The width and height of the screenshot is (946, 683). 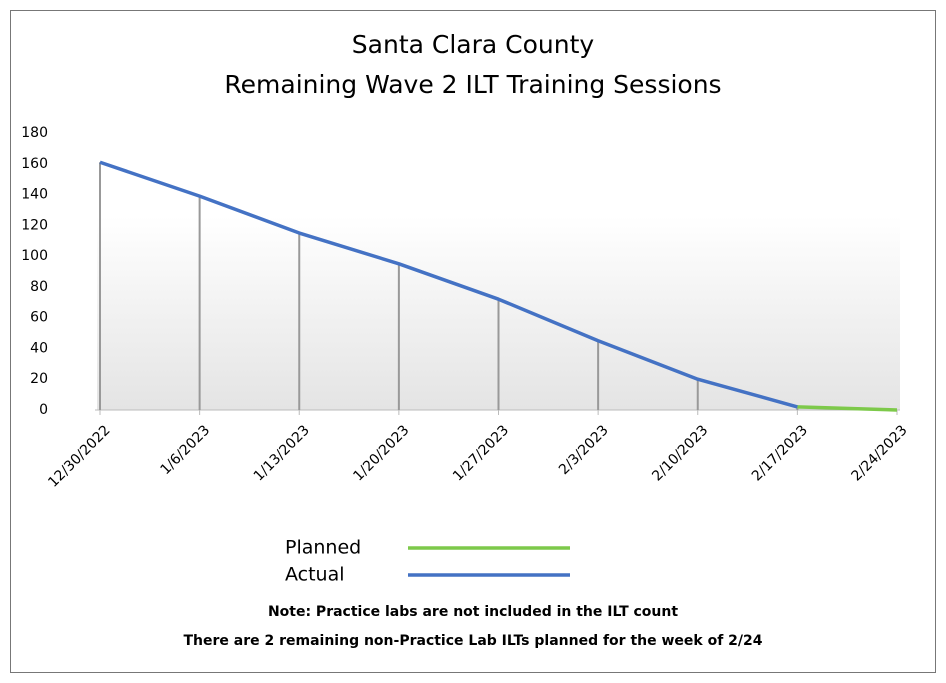 I want to click on chart-title: Santa Clara County, so click(x=473, y=44).